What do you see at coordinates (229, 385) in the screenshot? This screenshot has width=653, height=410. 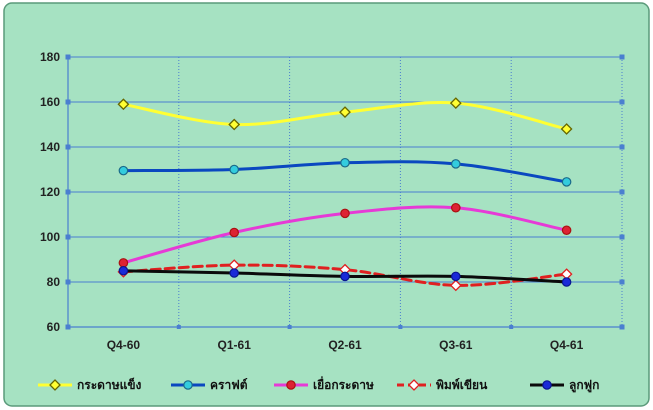 I see `legend-label-2: คราฟต์` at bounding box center [229, 385].